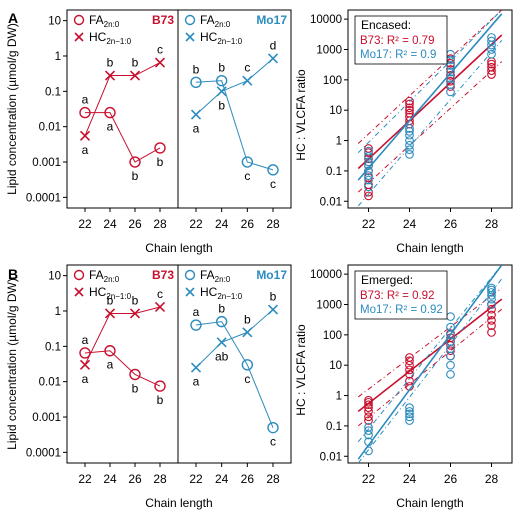 Image resolution: width=520 pixels, height=519 pixels. Describe the element at coordinates (222, 356) in the screenshot. I see `hc-significance-letter: ab` at that location.